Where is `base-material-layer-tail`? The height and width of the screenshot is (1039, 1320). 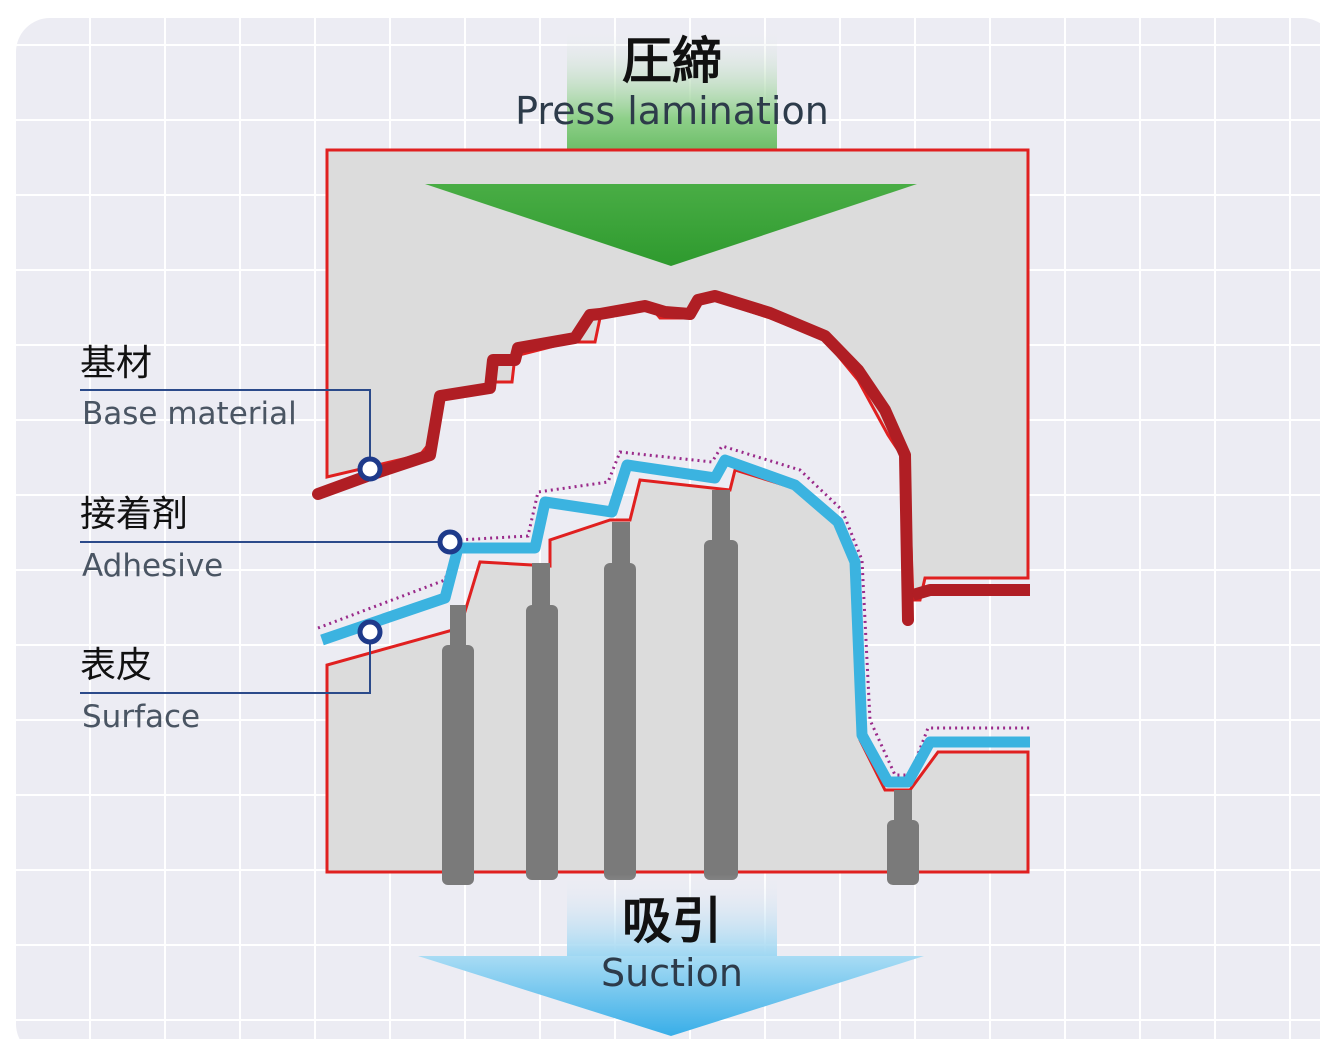
base-material-layer-tail is located at coordinates (970, 592).